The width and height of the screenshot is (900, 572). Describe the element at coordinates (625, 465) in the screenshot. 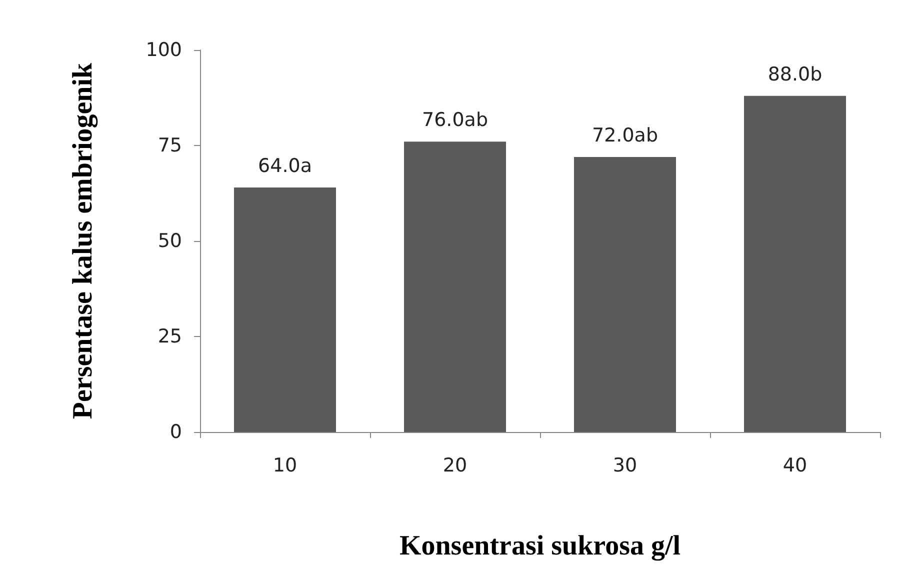

I see `x-tick-label: 30` at that location.